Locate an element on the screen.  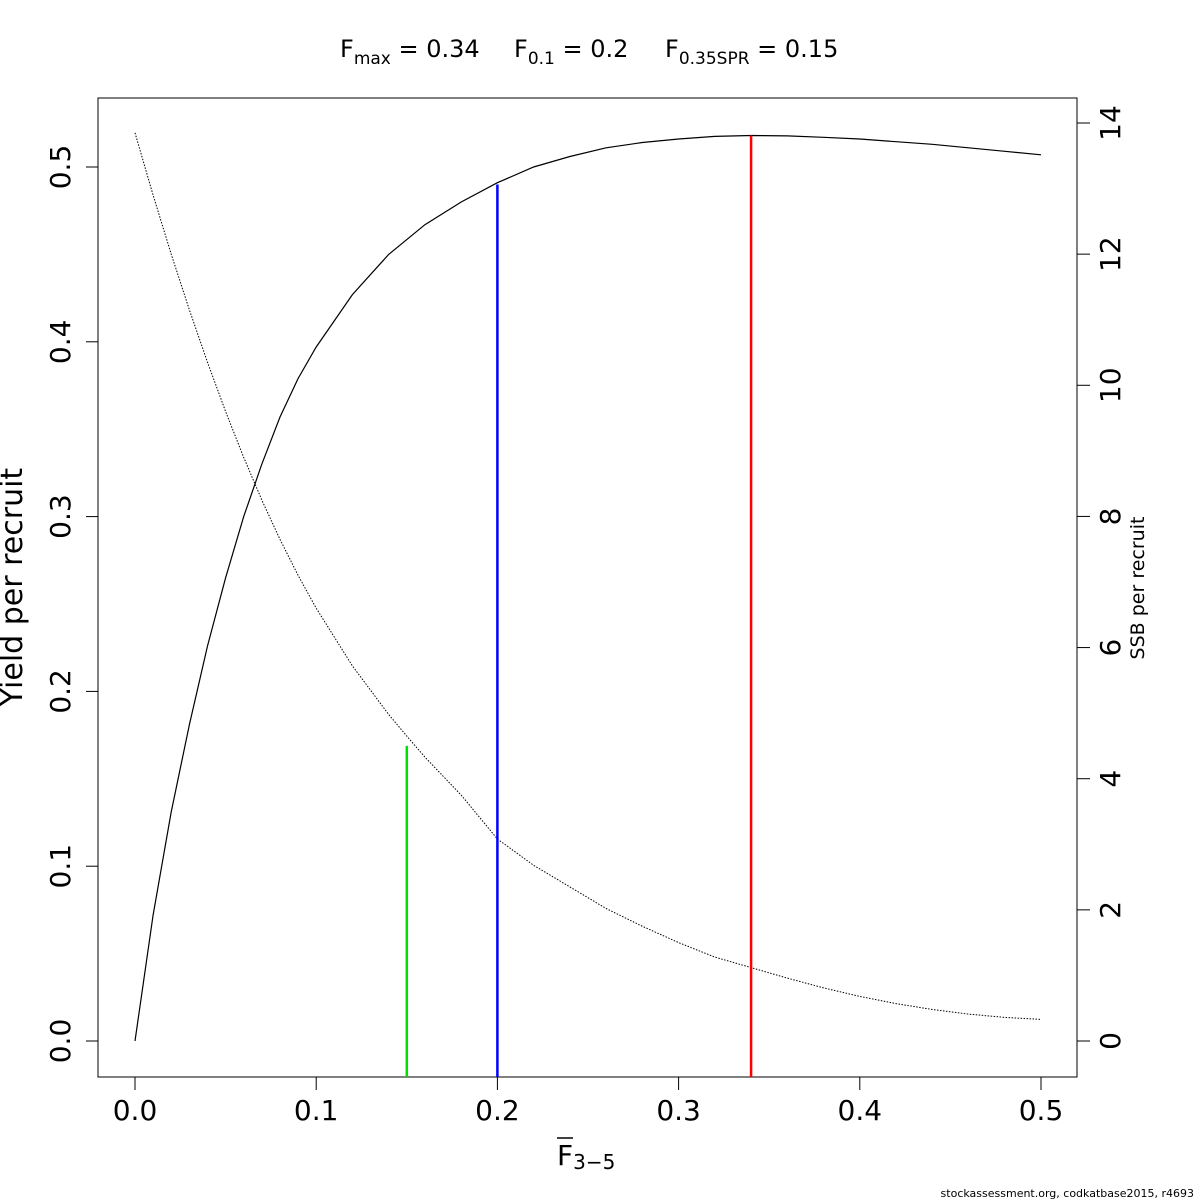
y-axis-right-title: SSB per recruit is located at coordinates (1138, 588).